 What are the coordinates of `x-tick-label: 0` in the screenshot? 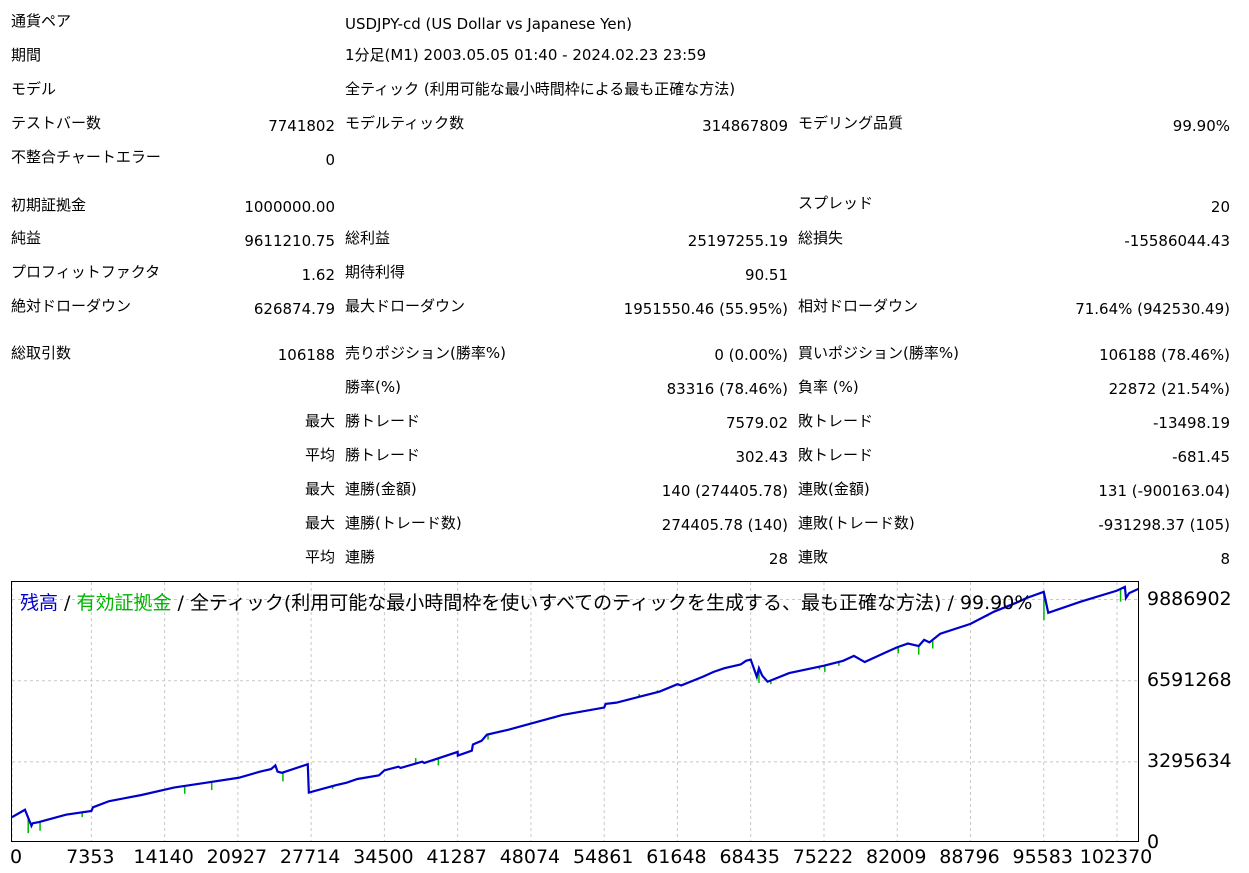 It's located at (16, 857).